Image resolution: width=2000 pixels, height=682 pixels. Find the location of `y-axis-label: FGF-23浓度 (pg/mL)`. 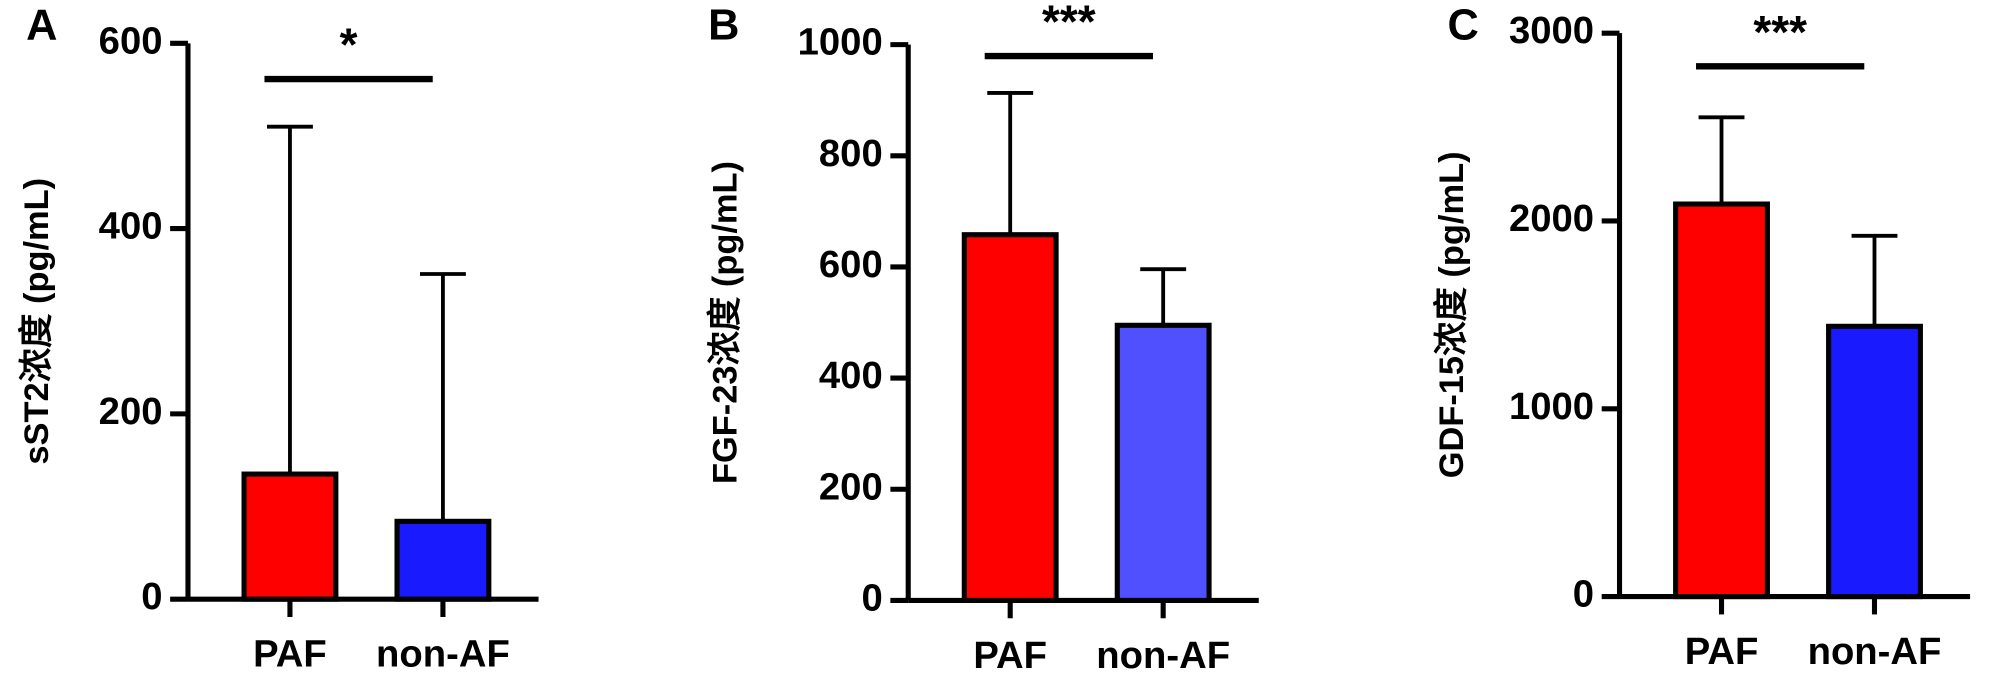

y-axis-label: FGF-23浓度 (pg/mL) is located at coordinates (725, 322).